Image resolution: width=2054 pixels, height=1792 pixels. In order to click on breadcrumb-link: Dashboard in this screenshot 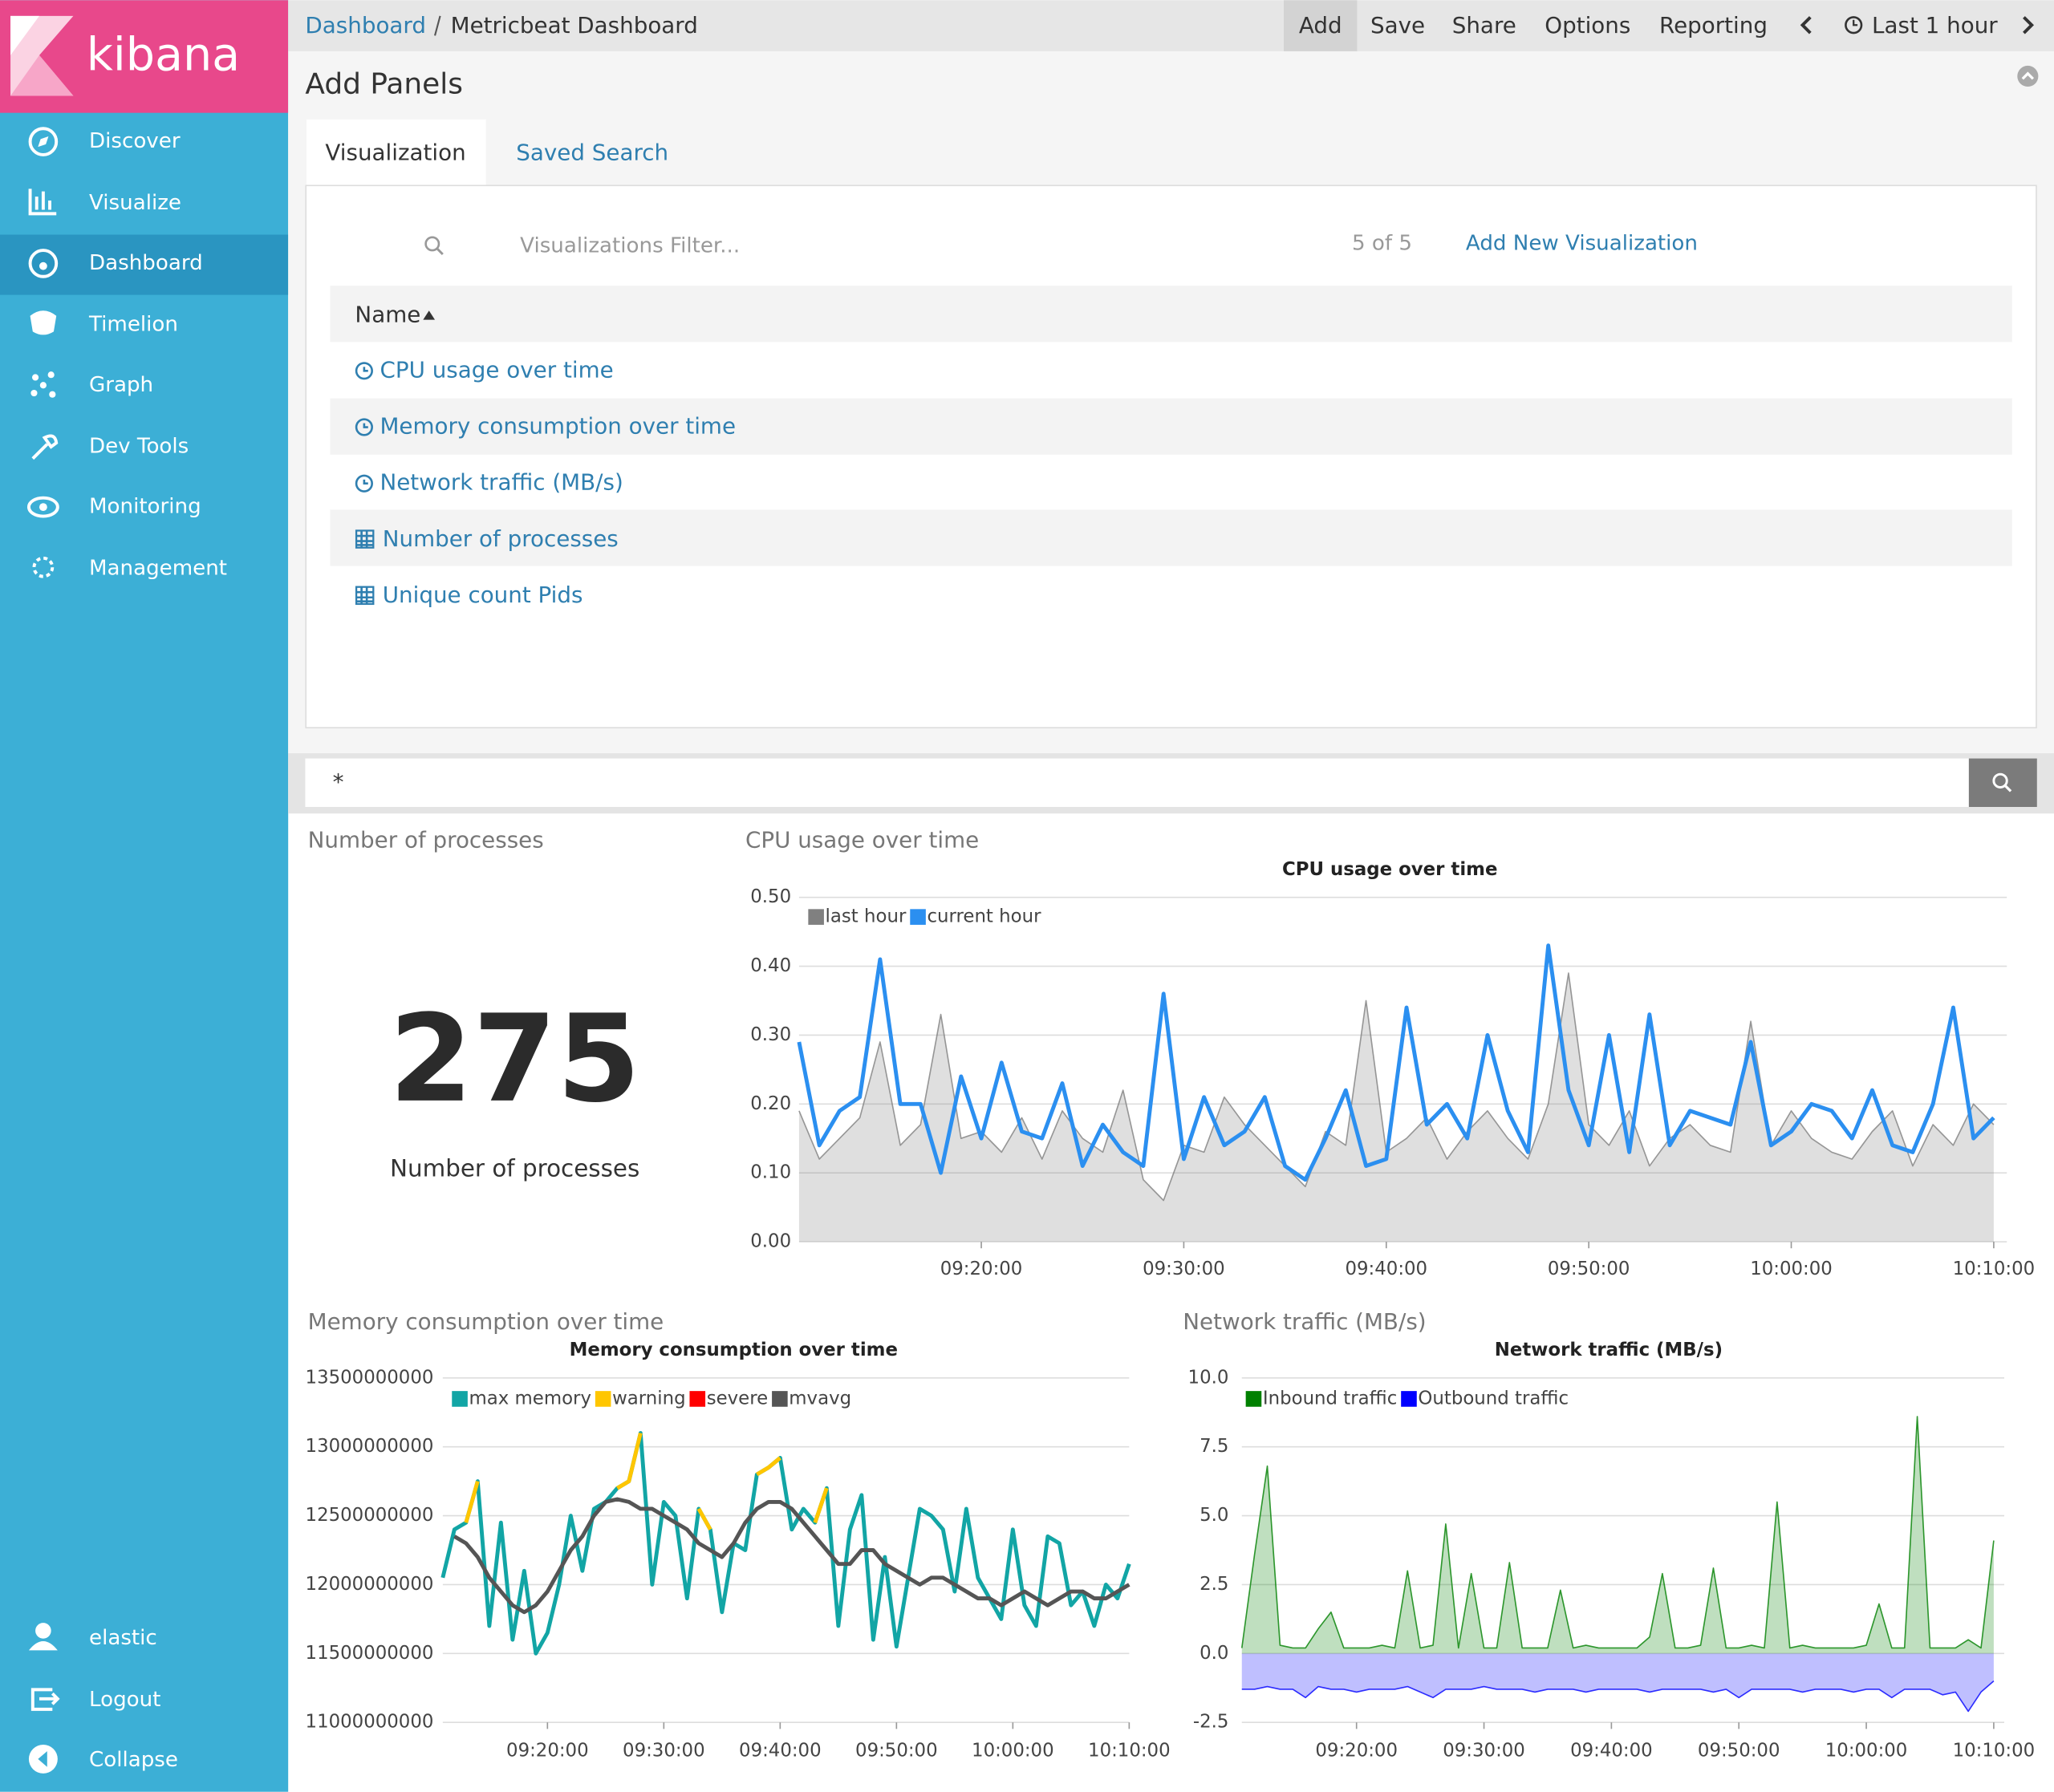, I will do `click(366, 26)`.